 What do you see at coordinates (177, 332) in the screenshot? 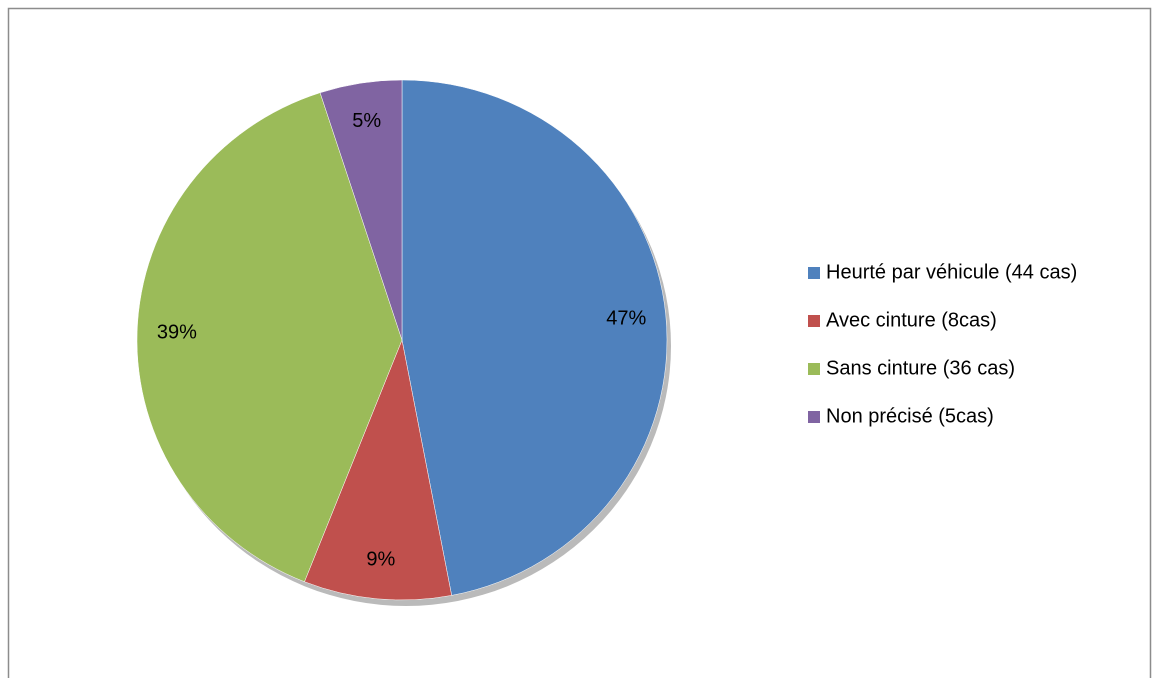
I see `data-label: 39%` at bounding box center [177, 332].